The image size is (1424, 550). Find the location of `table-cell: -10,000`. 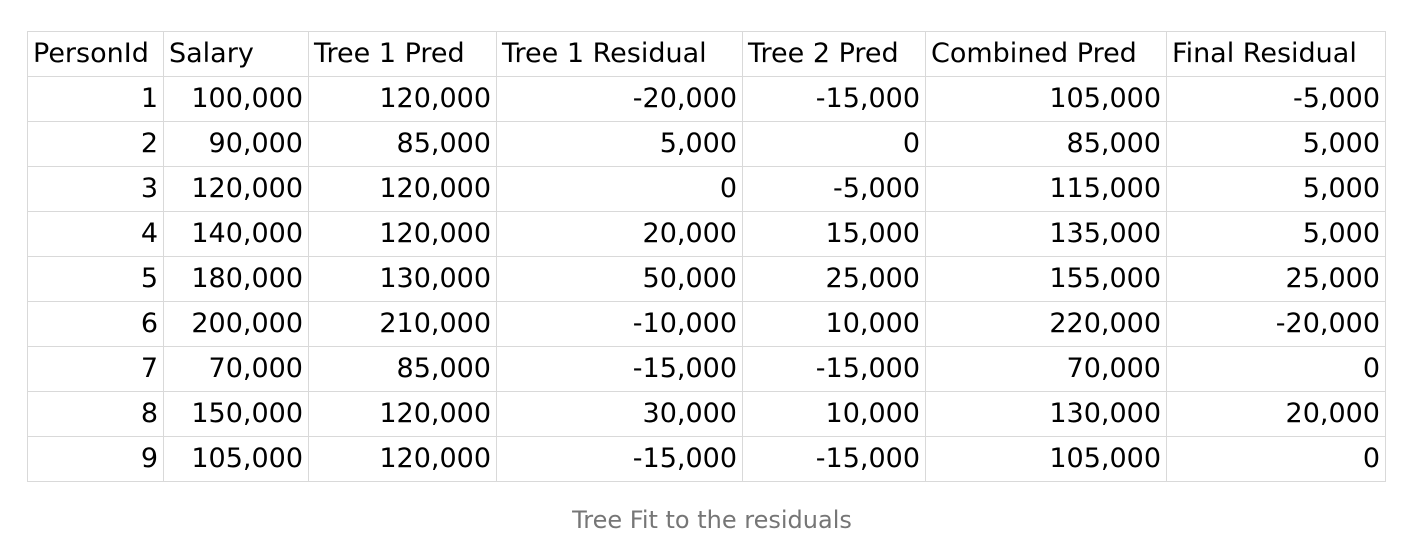

table-cell: -10,000 is located at coordinates (619, 324).